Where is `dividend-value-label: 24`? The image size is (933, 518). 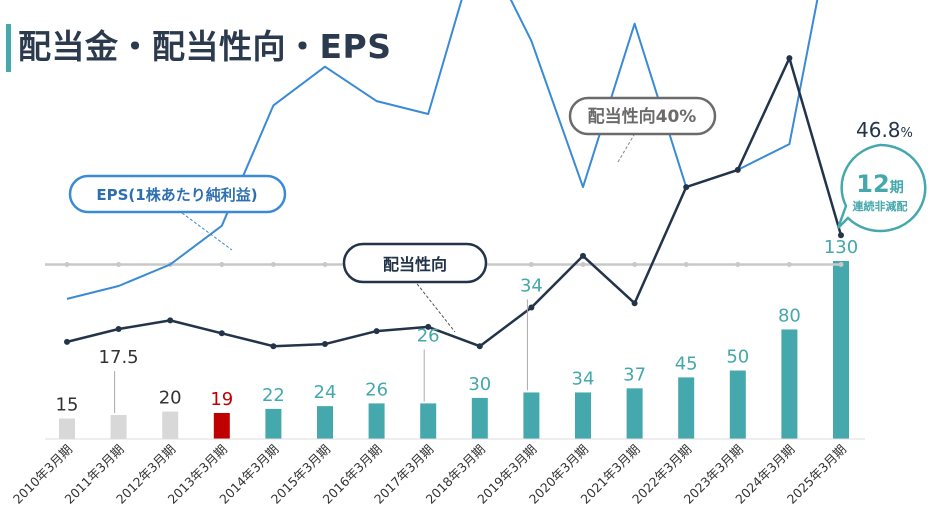
dividend-value-label: 24 is located at coordinates (325, 392).